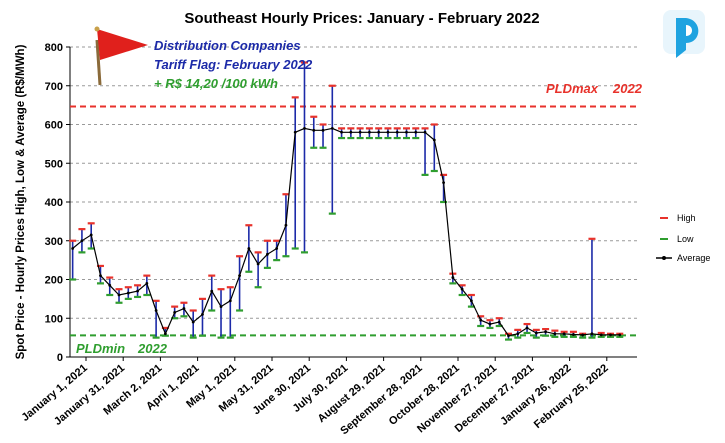 Image resolution: width=725 pixels, height=443 pixels. Describe the element at coordinates (54, 203) in the screenshot. I see `y-tick-label: 400` at that location.